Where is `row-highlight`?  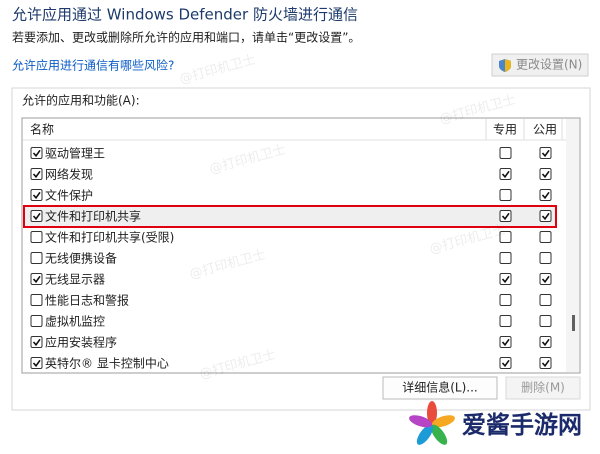
row-highlight is located at coordinates (290, 216).